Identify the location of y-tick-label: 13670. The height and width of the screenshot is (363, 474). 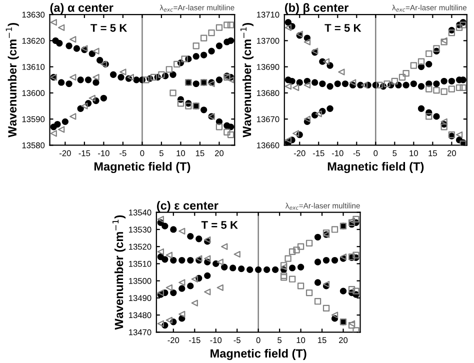
(268, 119).